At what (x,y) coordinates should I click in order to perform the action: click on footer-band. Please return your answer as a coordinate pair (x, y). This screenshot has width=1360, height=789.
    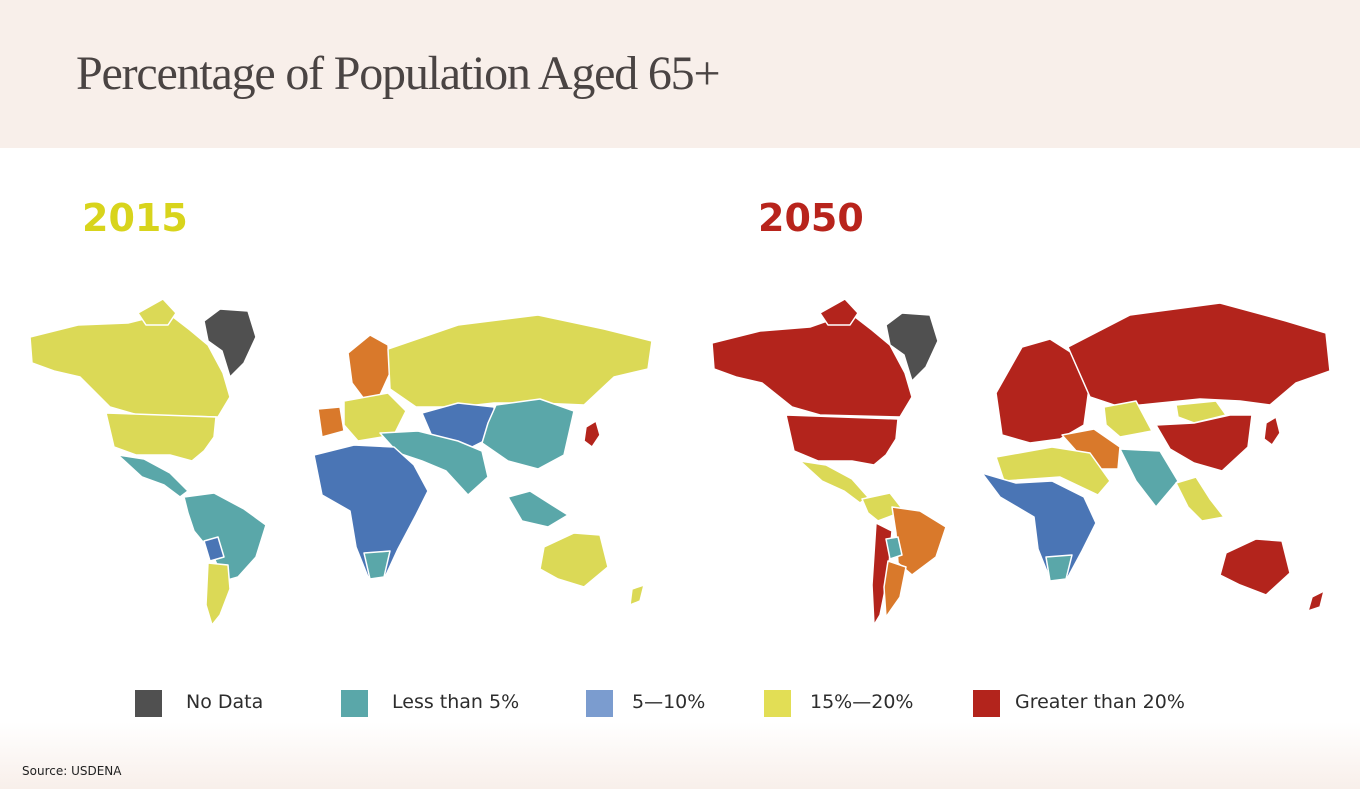
    Looking at the image, I should click on (680, 755).